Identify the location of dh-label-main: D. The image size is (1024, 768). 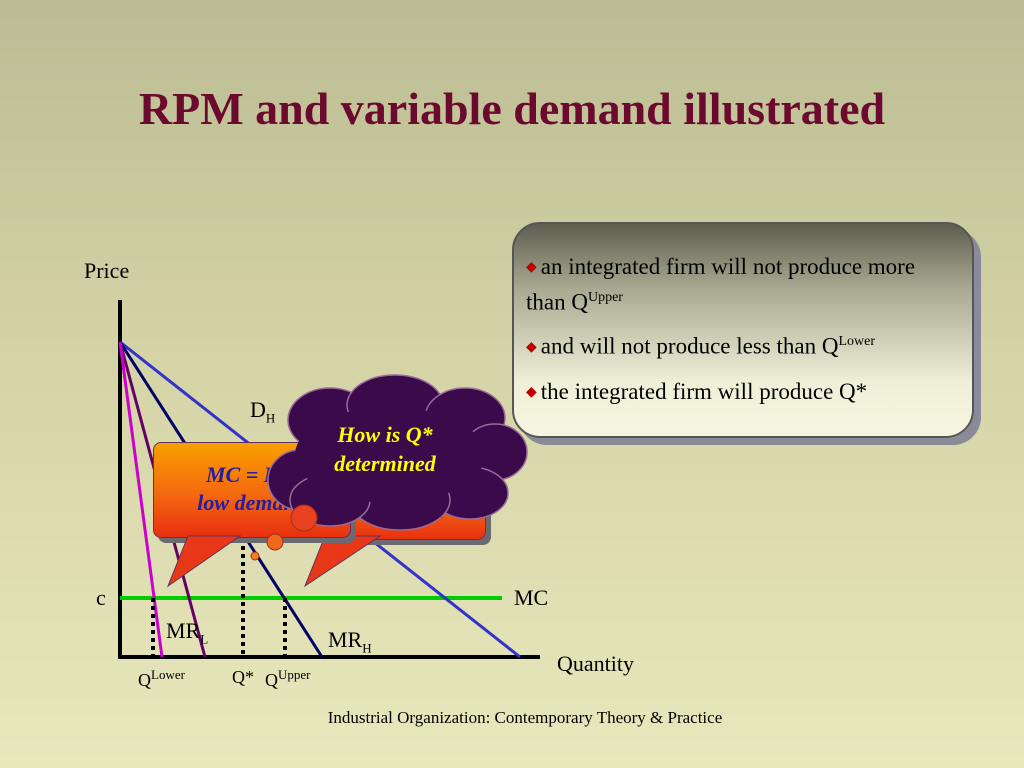
(258, 409).